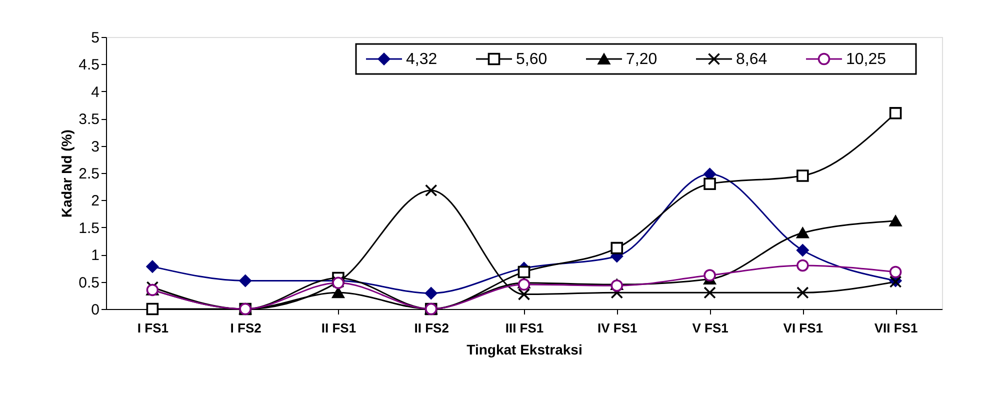 The image size is (994, 393). What do you see at coordinates (95, 201) in the screenshot?
I see `y-tick-label: 2` at bounding box center [95, 201].